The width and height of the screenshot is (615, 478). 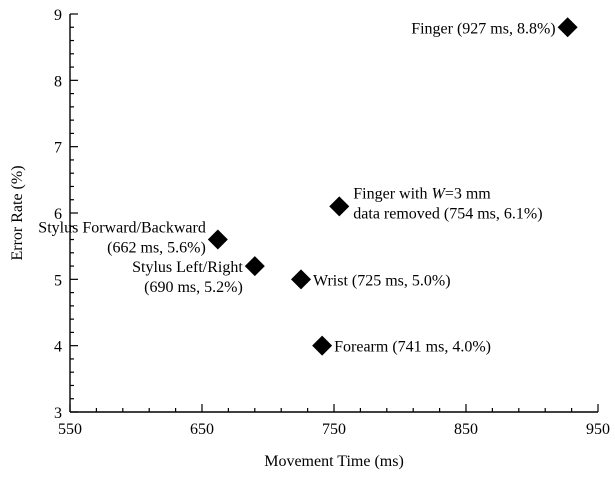 What do you see at coordinates (334, 461) in the screenshot?
I see `x-axis-title: Movement Time (ms)` at bounding box center [334, 461].